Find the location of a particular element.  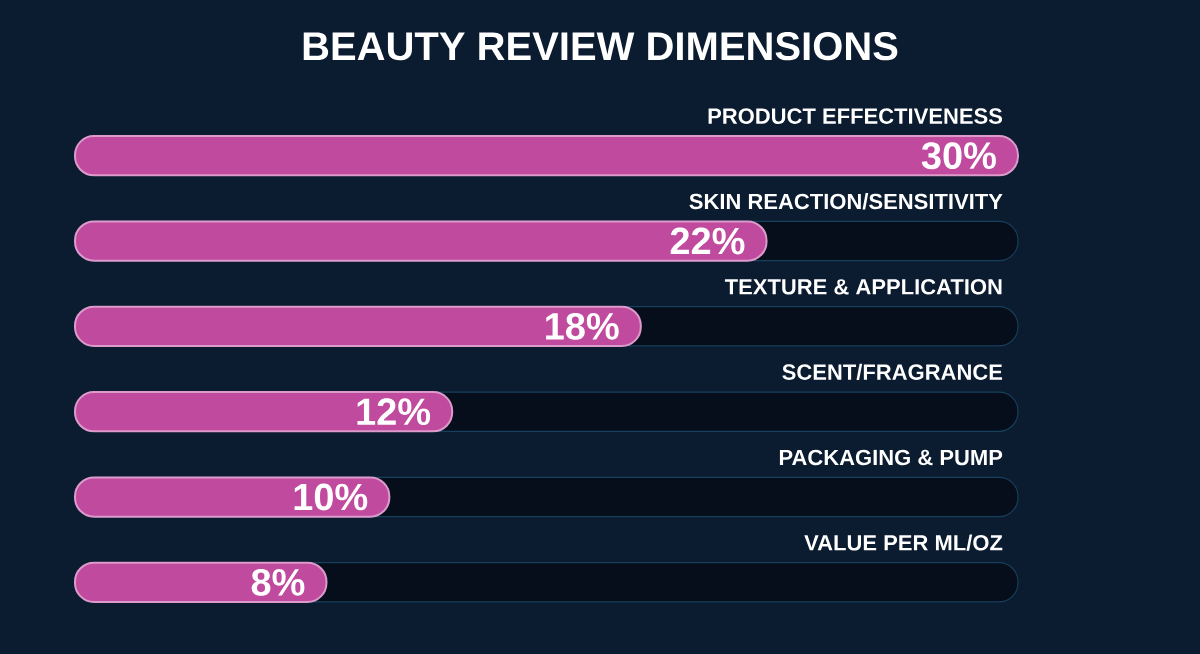

data-label: 12% is located at coordinates (394, 412).